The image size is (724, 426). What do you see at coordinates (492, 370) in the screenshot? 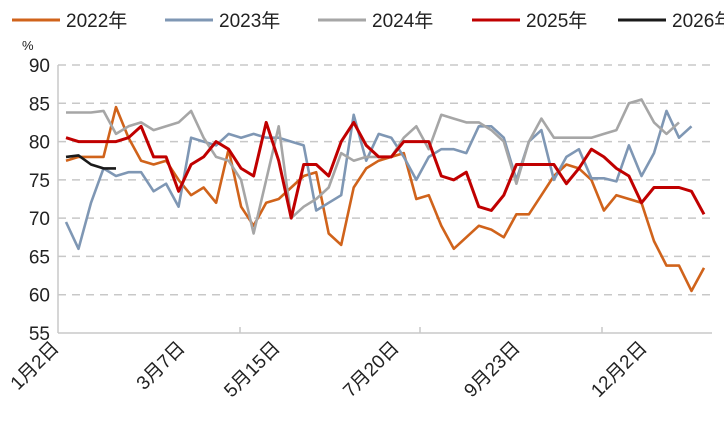
I see `x-tick-label: 9月23日` at bounding box center [492, 370].